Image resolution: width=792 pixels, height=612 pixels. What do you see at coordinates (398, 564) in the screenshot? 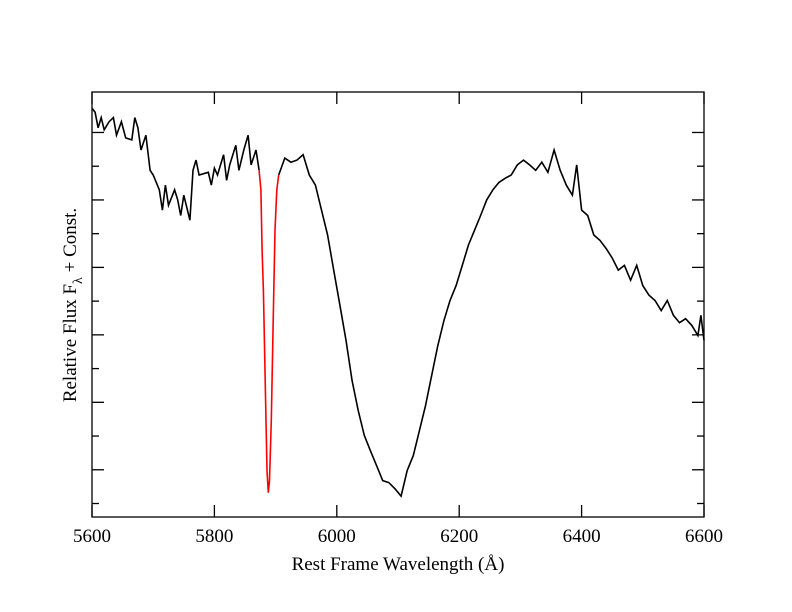
I see `x-axis-label: Rest Frame Wavelength (Å)` at bounding box center [398, 564].